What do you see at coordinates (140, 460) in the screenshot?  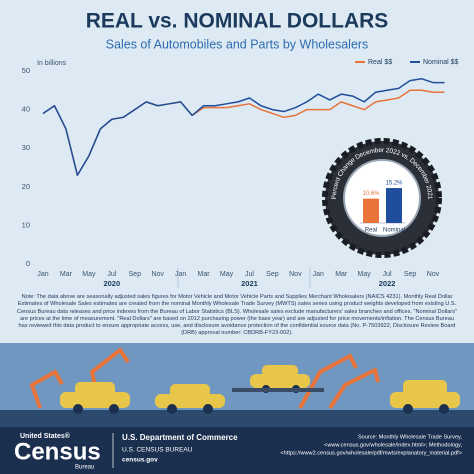 I see `website: census.gov` at bounding box center [140, 460].